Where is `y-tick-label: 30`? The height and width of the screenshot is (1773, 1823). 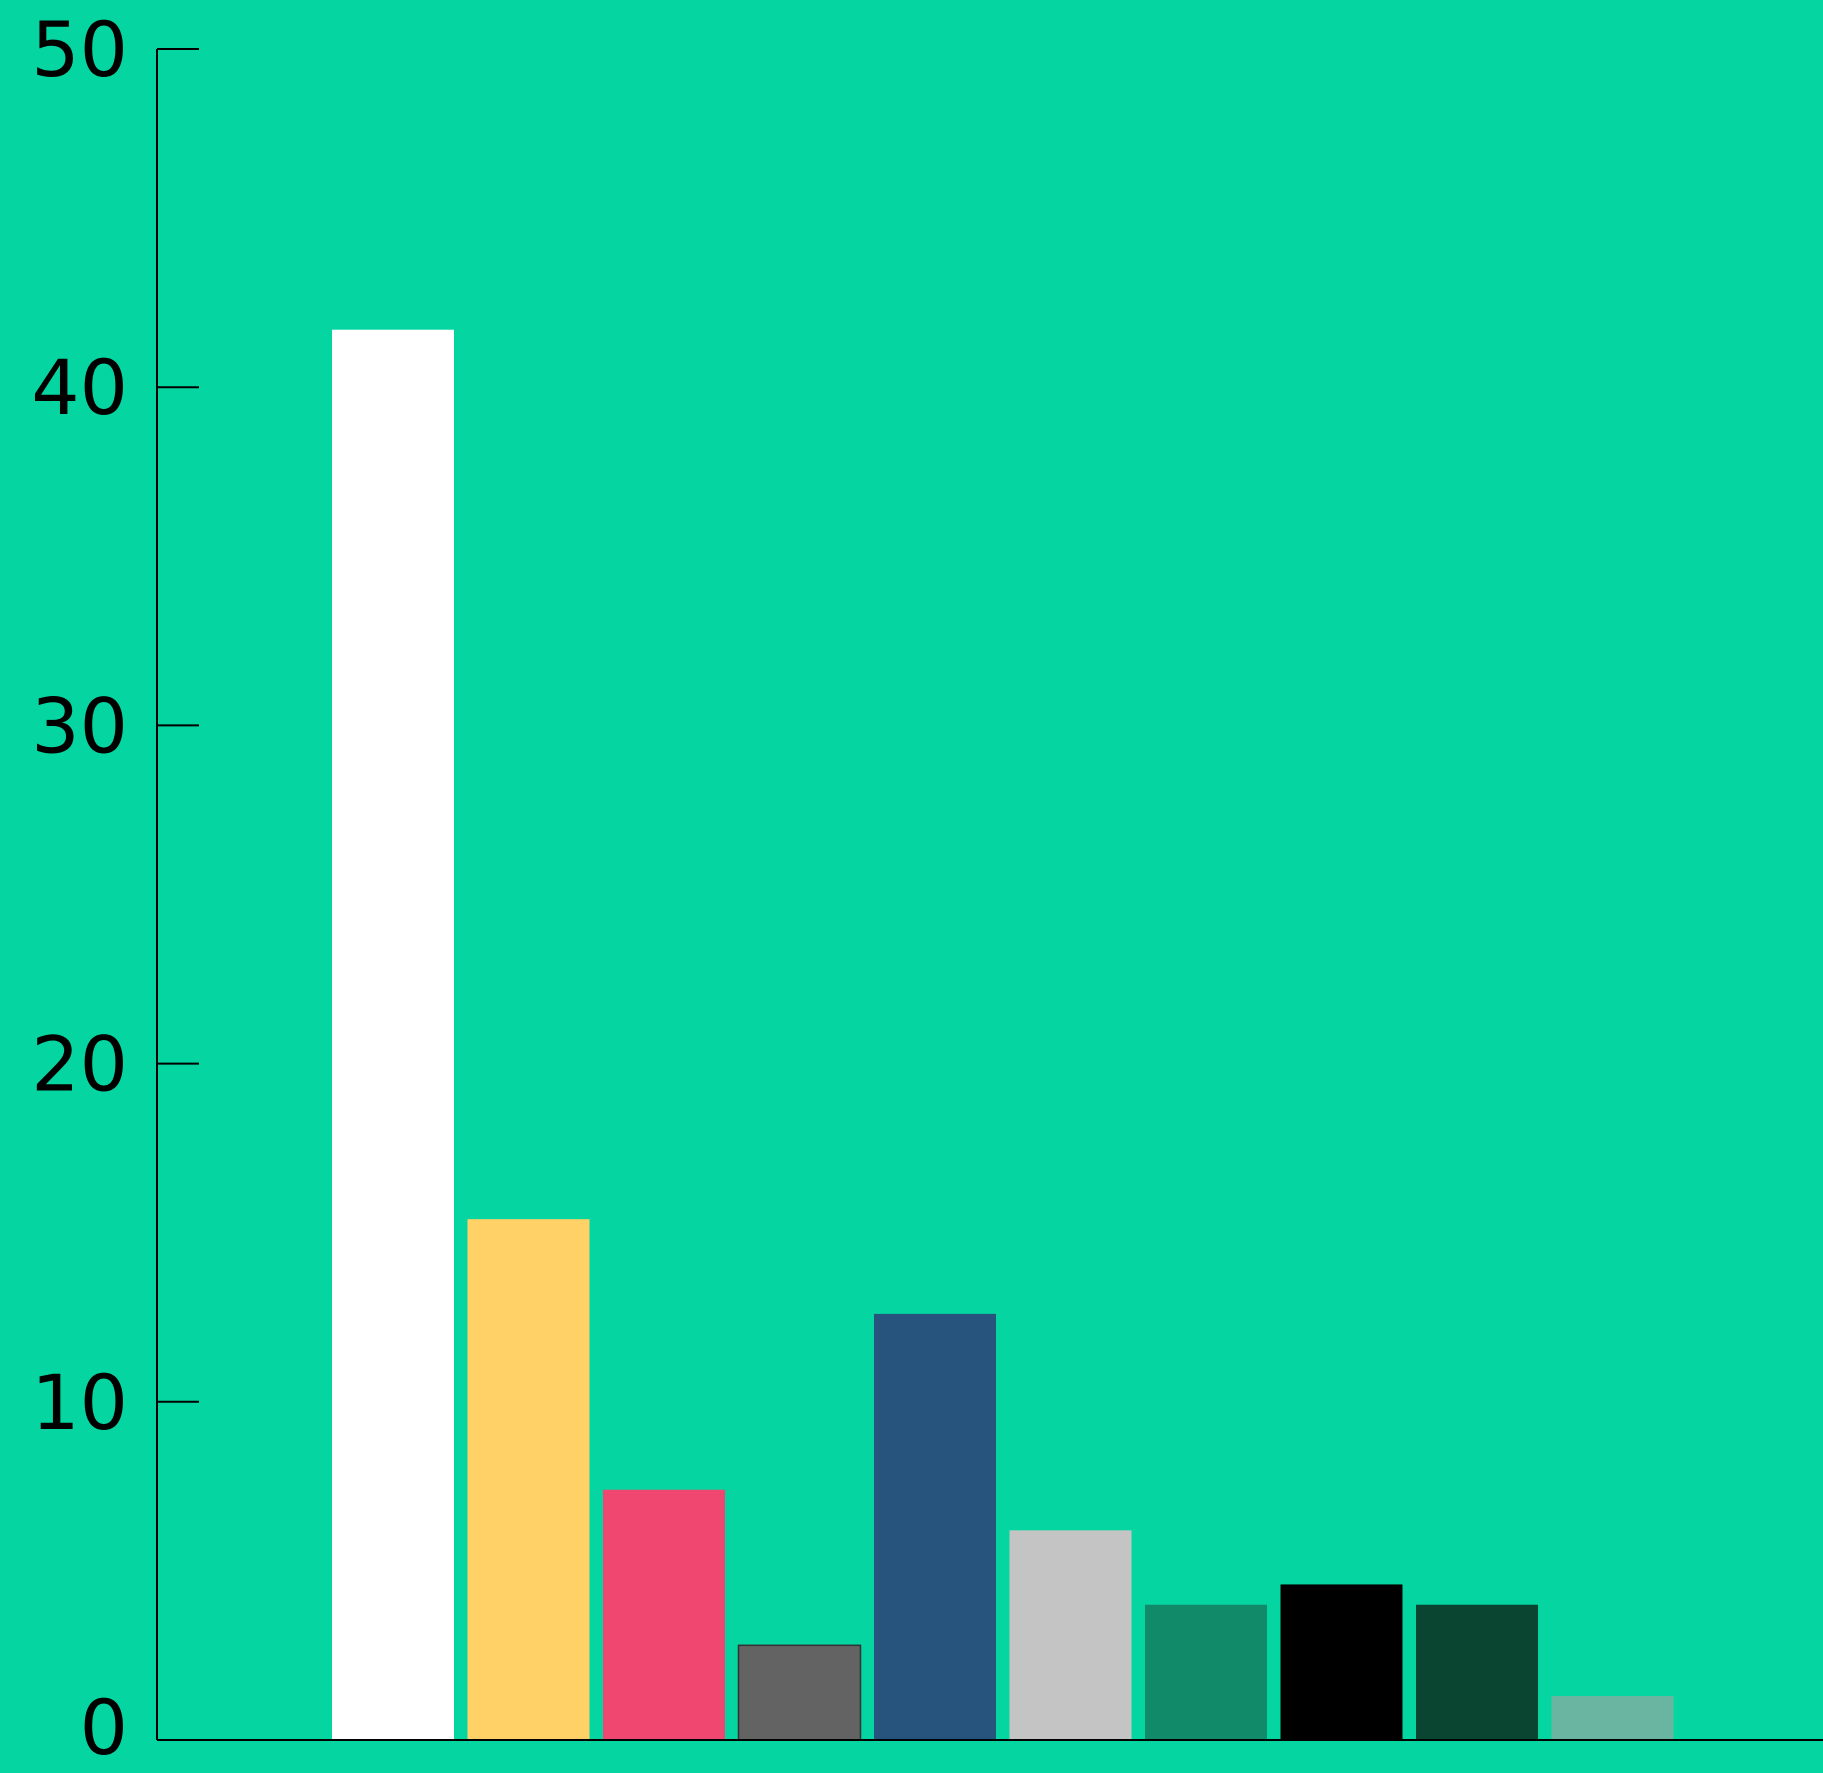
y-tick-label: 30 is located at coordinates (79, 725).